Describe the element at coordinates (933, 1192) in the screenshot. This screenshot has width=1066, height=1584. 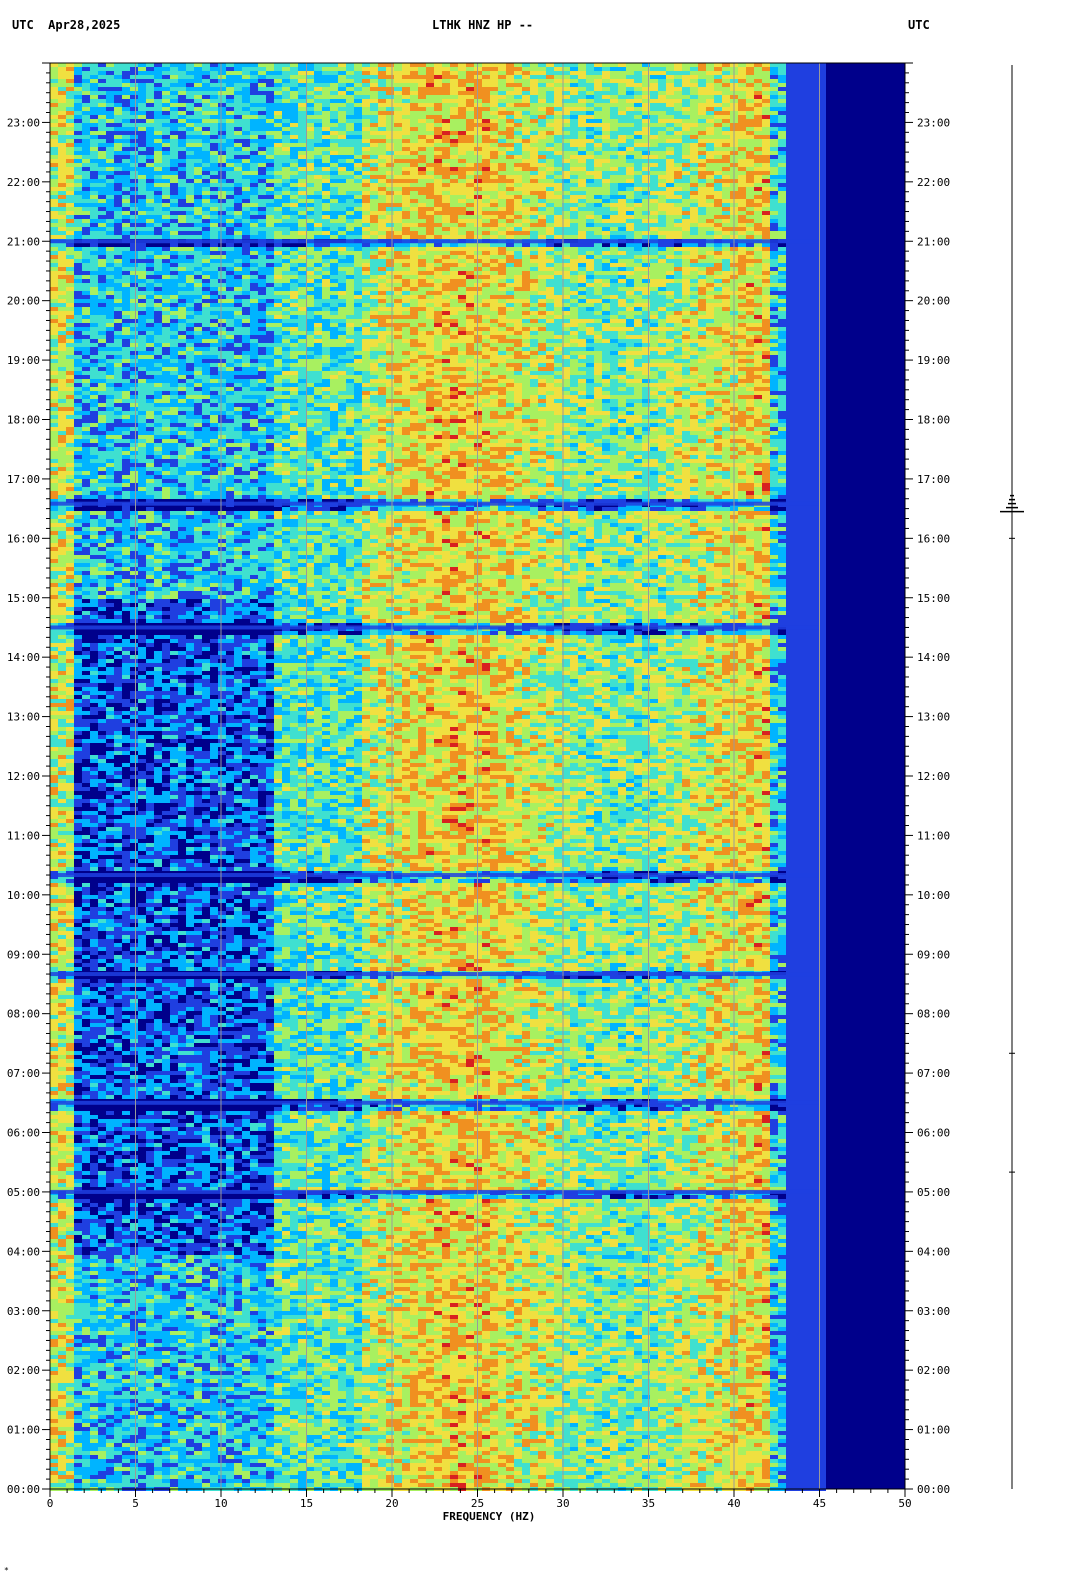
I see `time-tick-label-right: 05:00` at that location.